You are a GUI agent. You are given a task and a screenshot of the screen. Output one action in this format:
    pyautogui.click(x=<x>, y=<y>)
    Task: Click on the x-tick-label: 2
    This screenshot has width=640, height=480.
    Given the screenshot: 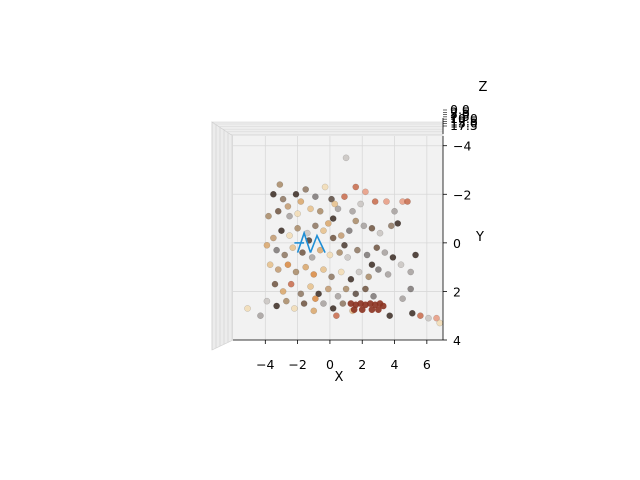 What is the action you would take?
    pyautogui.click(x=362, y=364)
    